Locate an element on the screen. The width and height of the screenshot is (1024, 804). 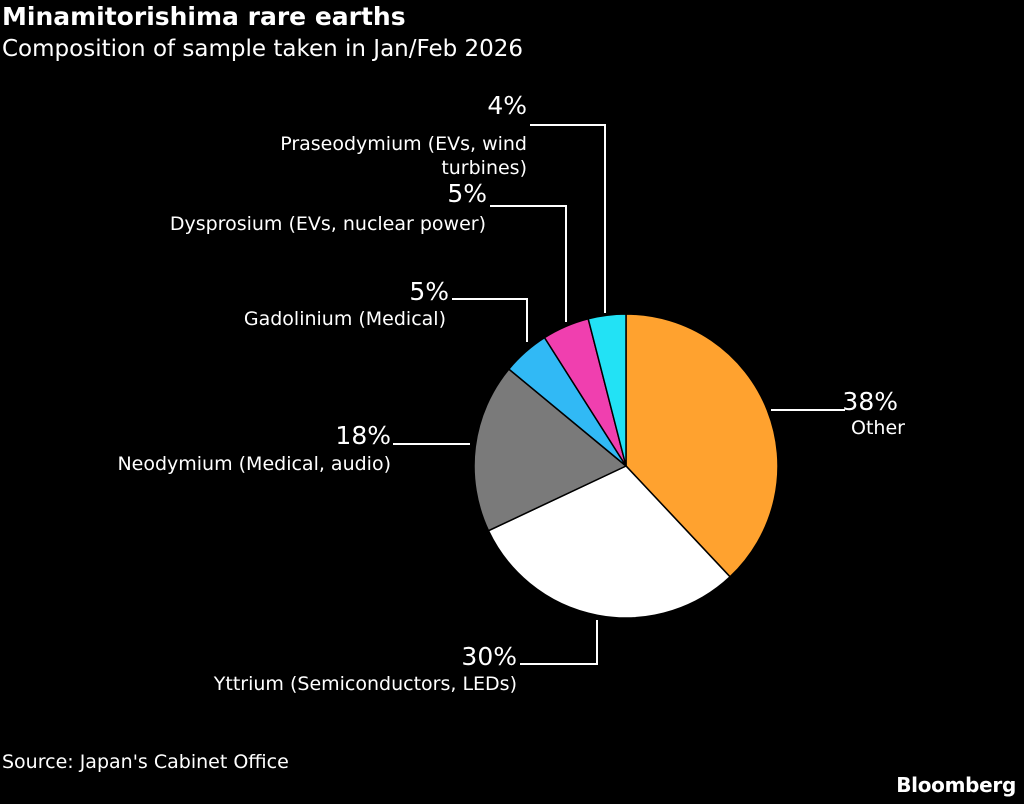
category-label-dysprosium: Dysprosium (EVs, nuclear power) is located at coordinates (328, 224).